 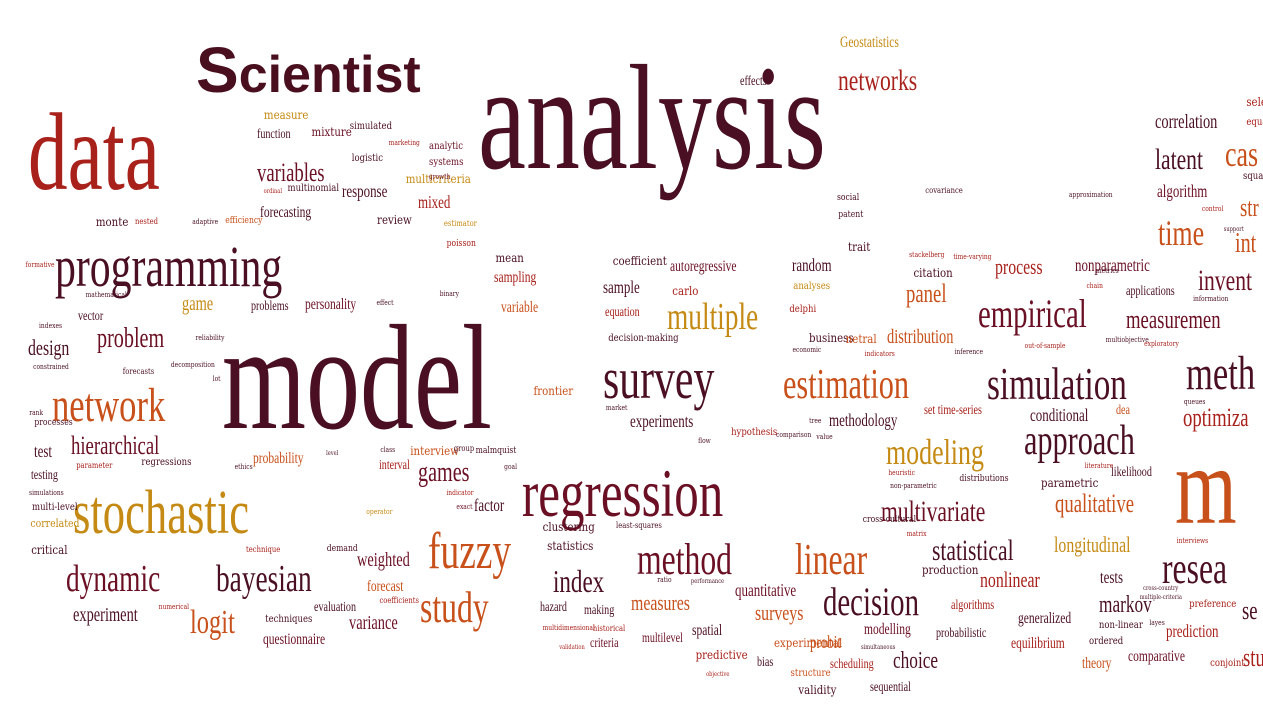 What do you see at coordinates (1070, 483) in the screenshot?
I see `cloud-word: parametric` at bounding box center [1070, 483].